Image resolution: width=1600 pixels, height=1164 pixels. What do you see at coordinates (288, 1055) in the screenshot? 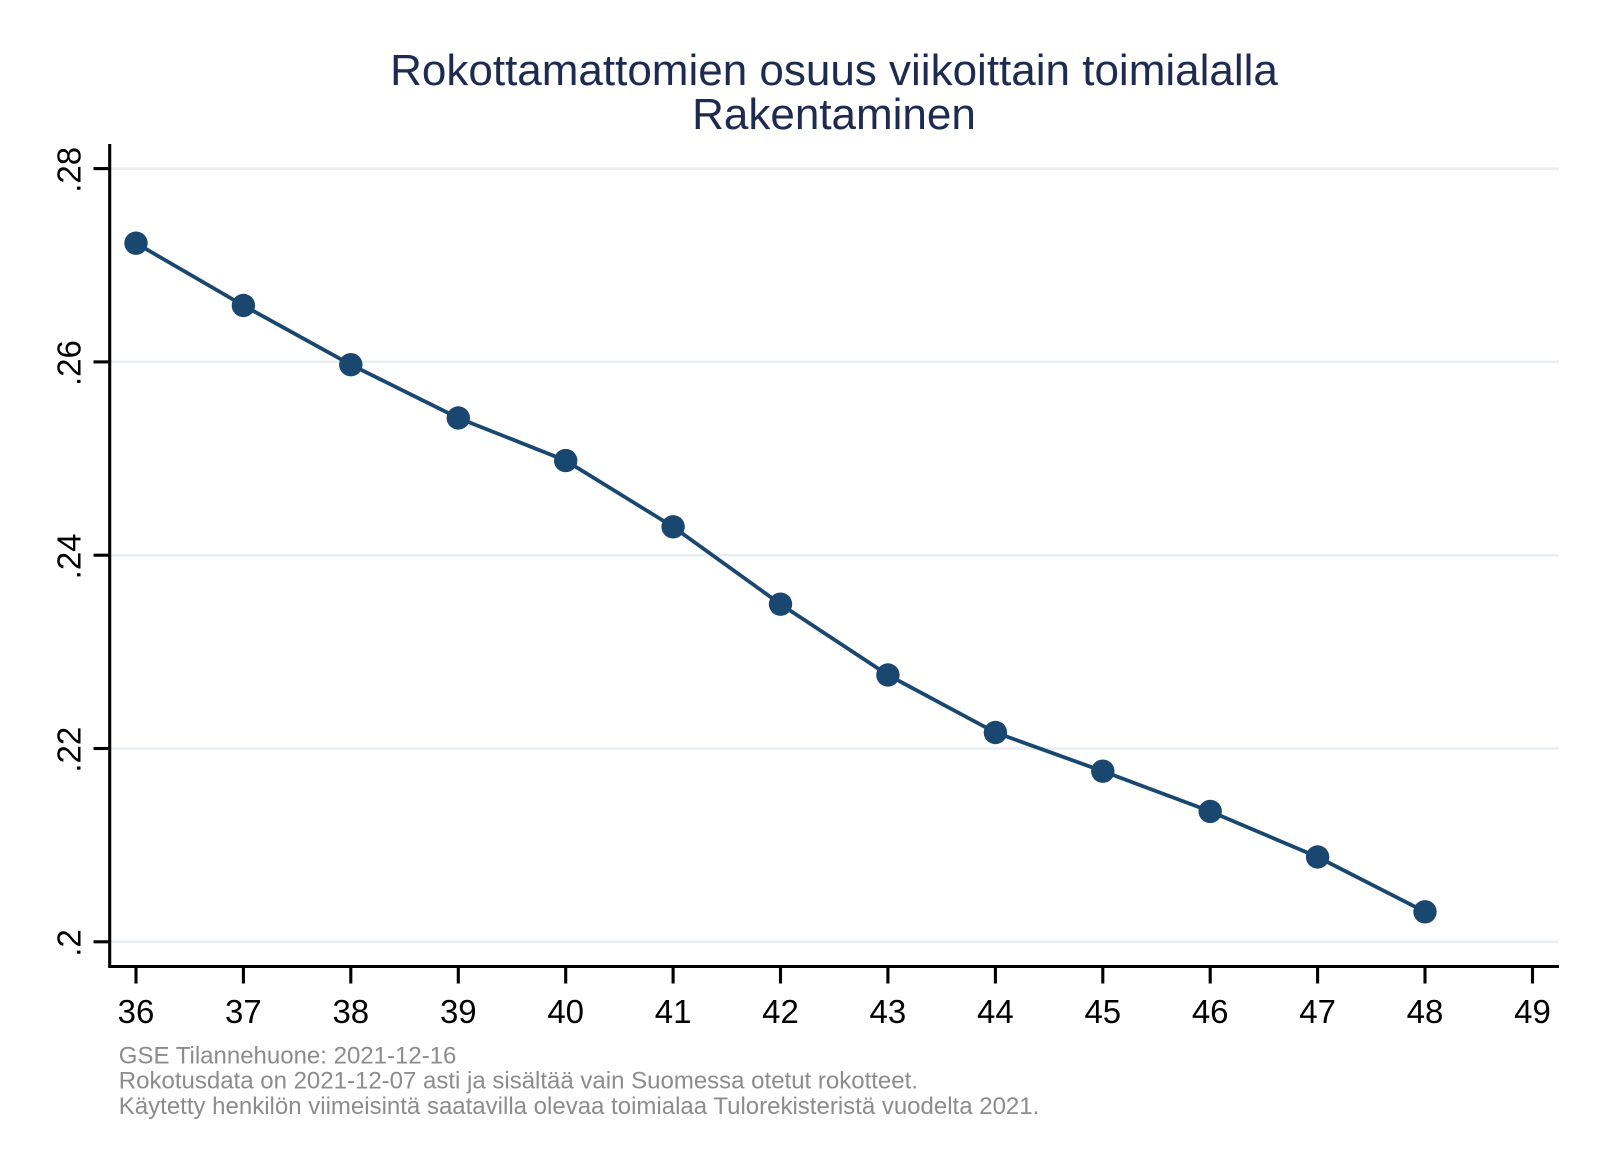
I see `svg-text: GSE Tilannehuone: 2021-12-16` at bounding box center [288, 1055].